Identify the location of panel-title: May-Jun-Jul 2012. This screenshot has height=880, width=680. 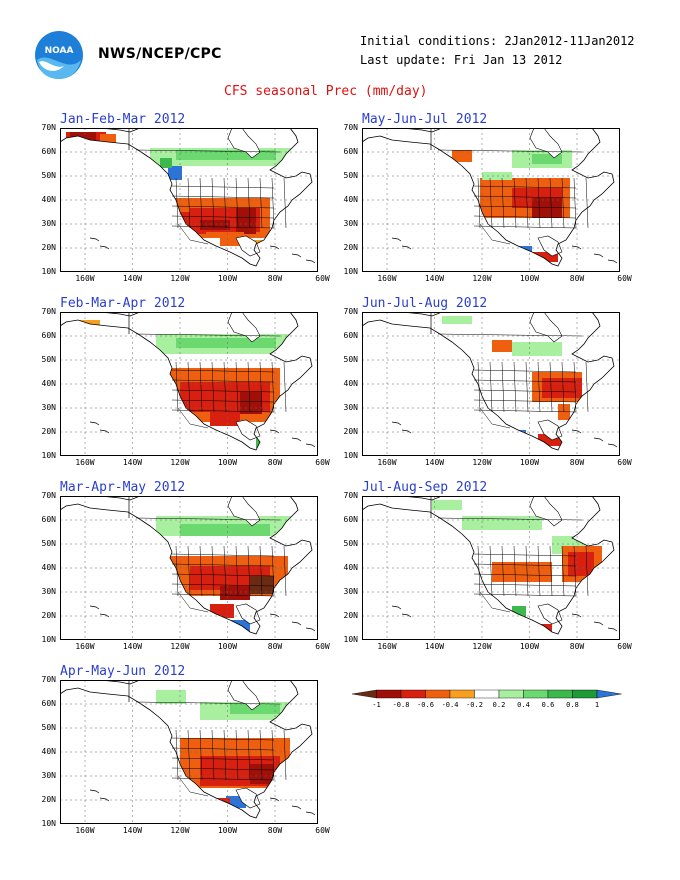
(425, 119).